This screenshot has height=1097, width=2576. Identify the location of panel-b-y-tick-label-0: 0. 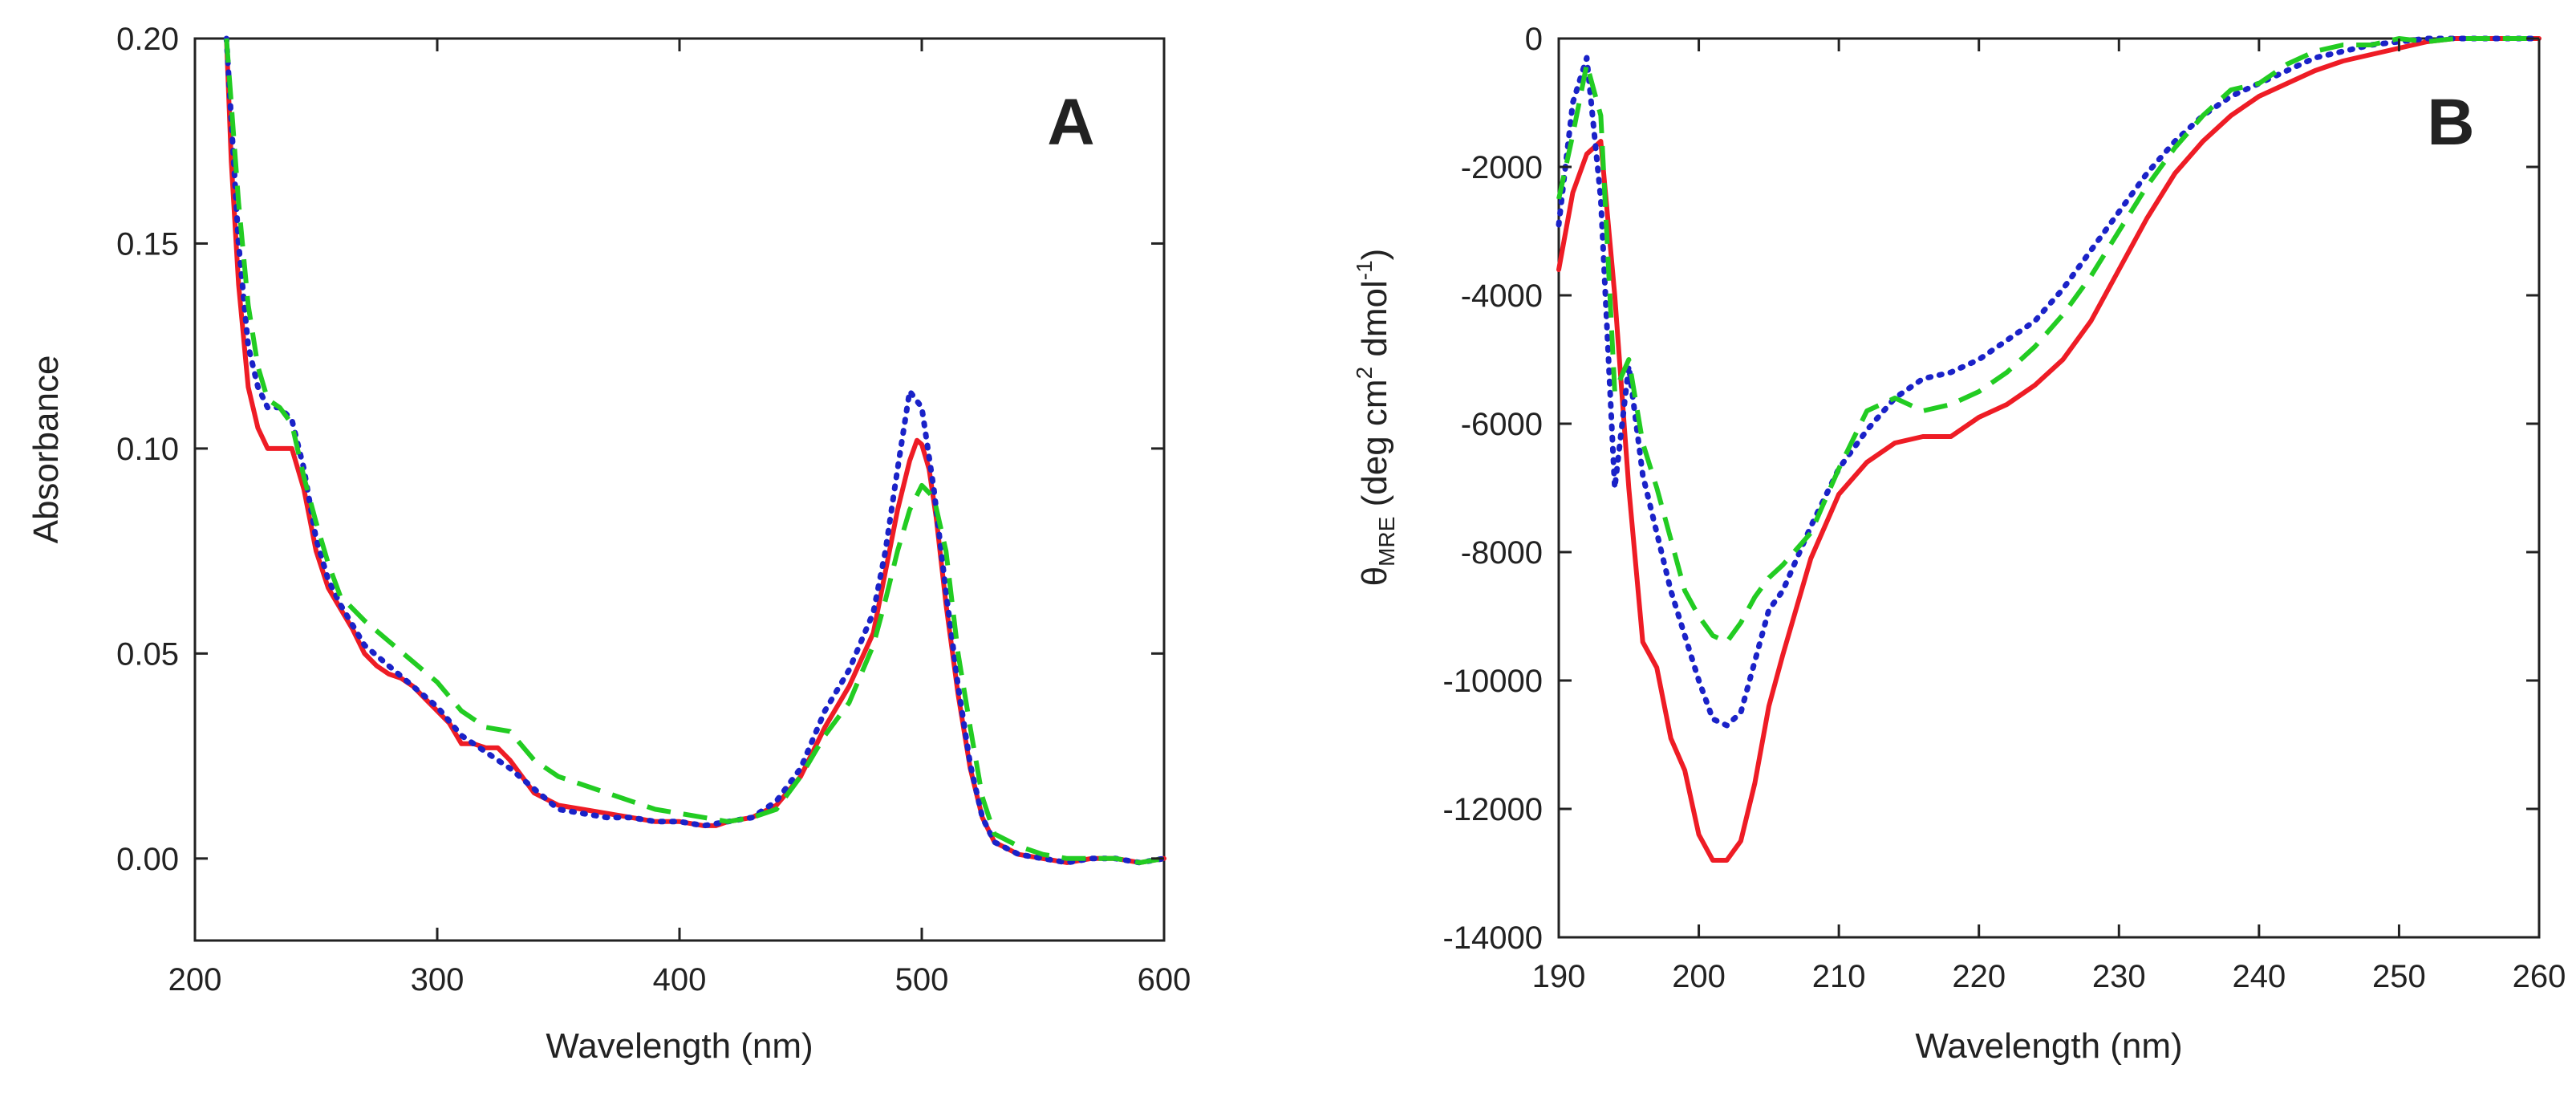
(1534, 40).